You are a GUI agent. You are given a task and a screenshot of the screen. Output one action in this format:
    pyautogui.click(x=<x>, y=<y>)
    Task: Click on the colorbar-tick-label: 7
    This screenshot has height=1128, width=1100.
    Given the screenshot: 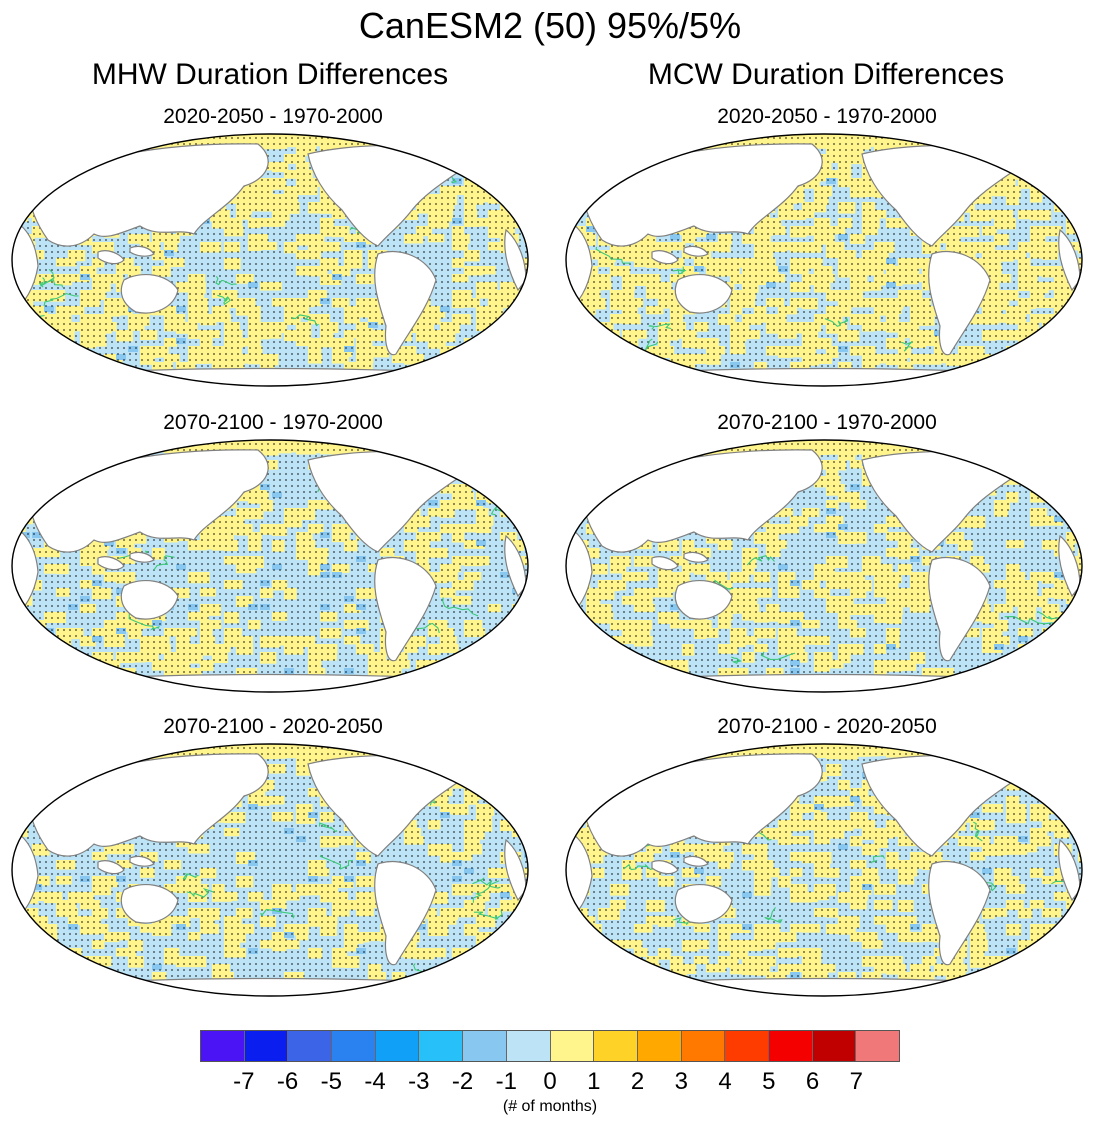 What is the action you would take?
    pyautogui.click(x=856, y=1081)
    